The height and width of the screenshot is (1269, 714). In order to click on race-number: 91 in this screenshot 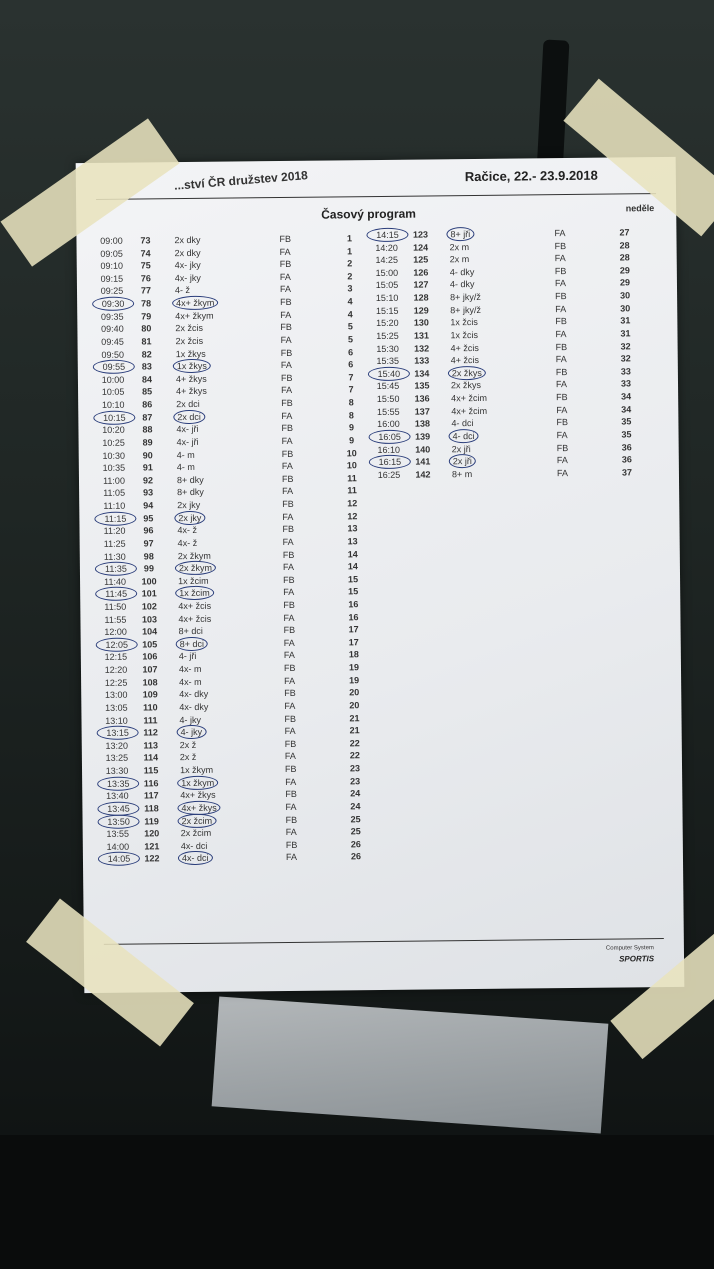, I will do `click(147, 467)`.